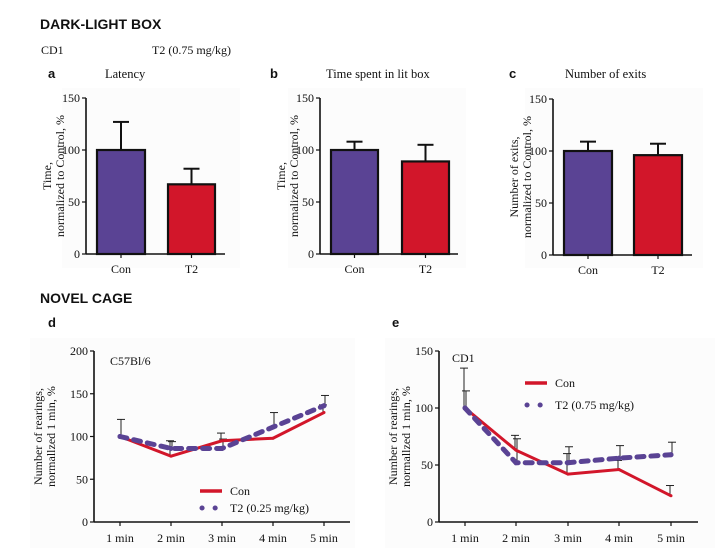  What do you see at coordinates (396, 322) in the screenshot?
I see `panel-e-letter: e` at bounding box center [396, 322].